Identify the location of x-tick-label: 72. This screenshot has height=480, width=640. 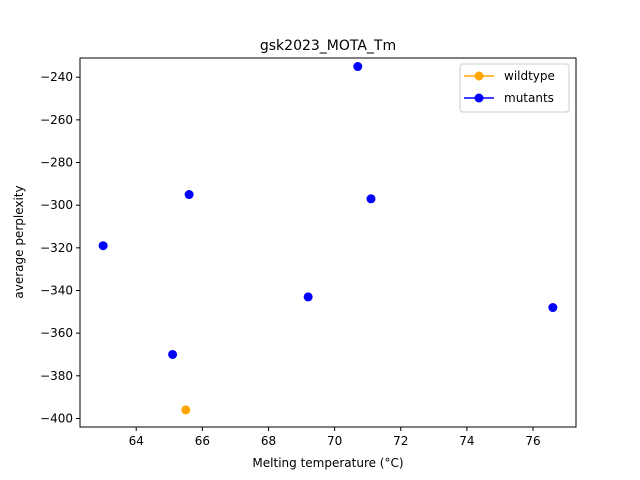
(400, 441).